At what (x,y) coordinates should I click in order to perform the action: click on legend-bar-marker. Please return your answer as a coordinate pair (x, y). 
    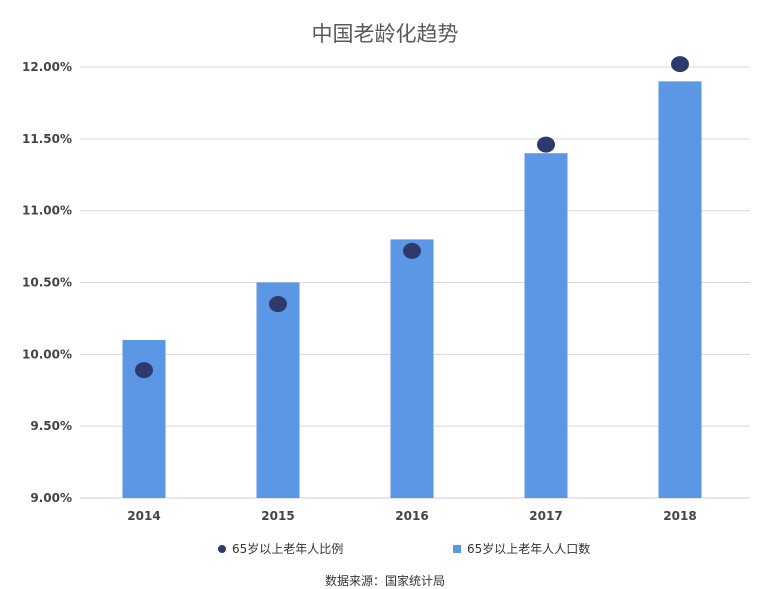
    Looking at the image, I should click on (457, 548).